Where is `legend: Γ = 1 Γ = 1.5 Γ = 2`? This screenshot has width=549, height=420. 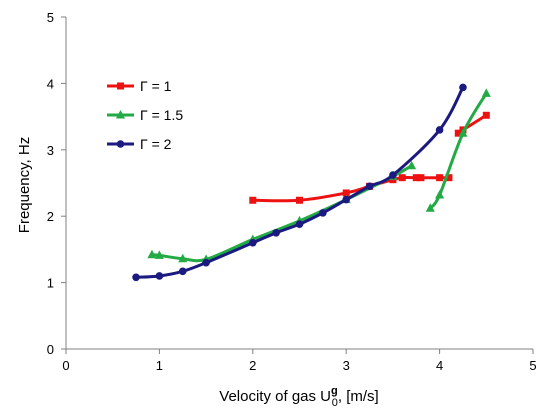
legend: Γ = 1 Γ = 1.5 Γ = 2 is located at coordinates (145, 115).